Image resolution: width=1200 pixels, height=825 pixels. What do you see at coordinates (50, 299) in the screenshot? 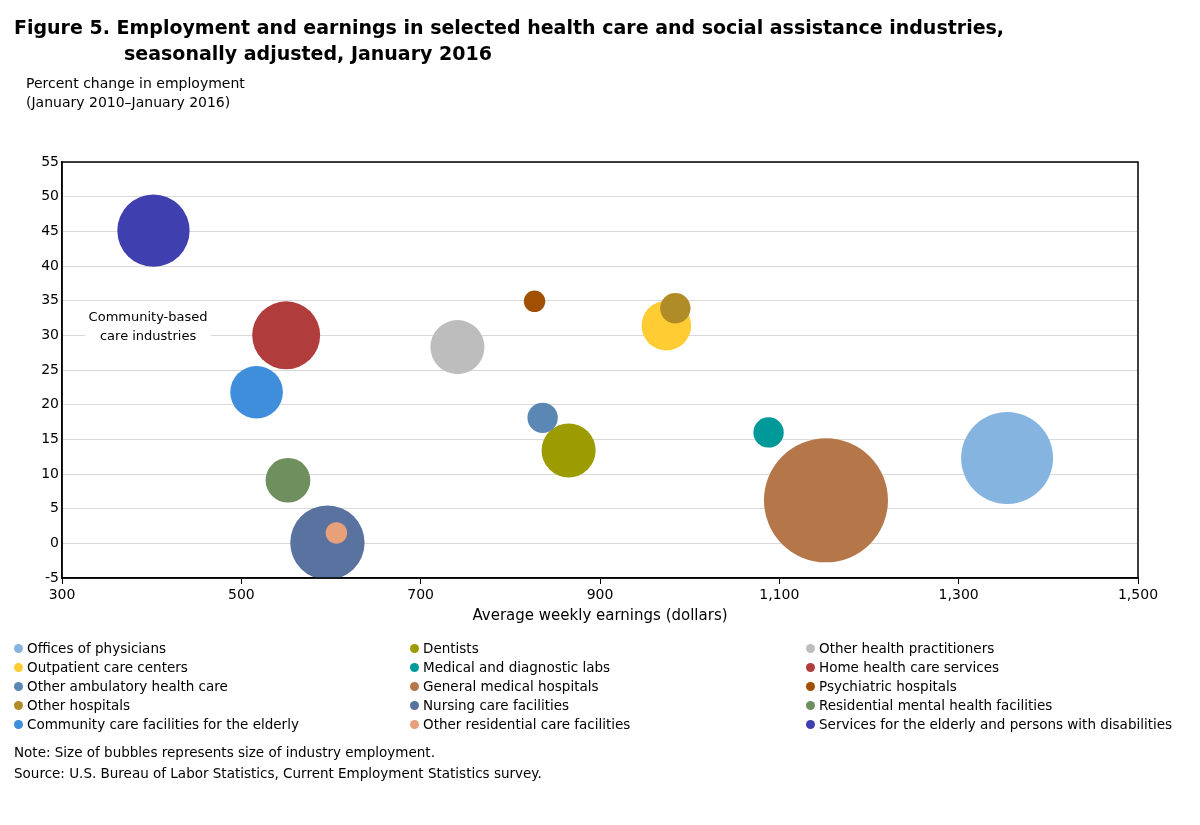
I see `y-tick-label: 35` at bounding box center [50, 299].